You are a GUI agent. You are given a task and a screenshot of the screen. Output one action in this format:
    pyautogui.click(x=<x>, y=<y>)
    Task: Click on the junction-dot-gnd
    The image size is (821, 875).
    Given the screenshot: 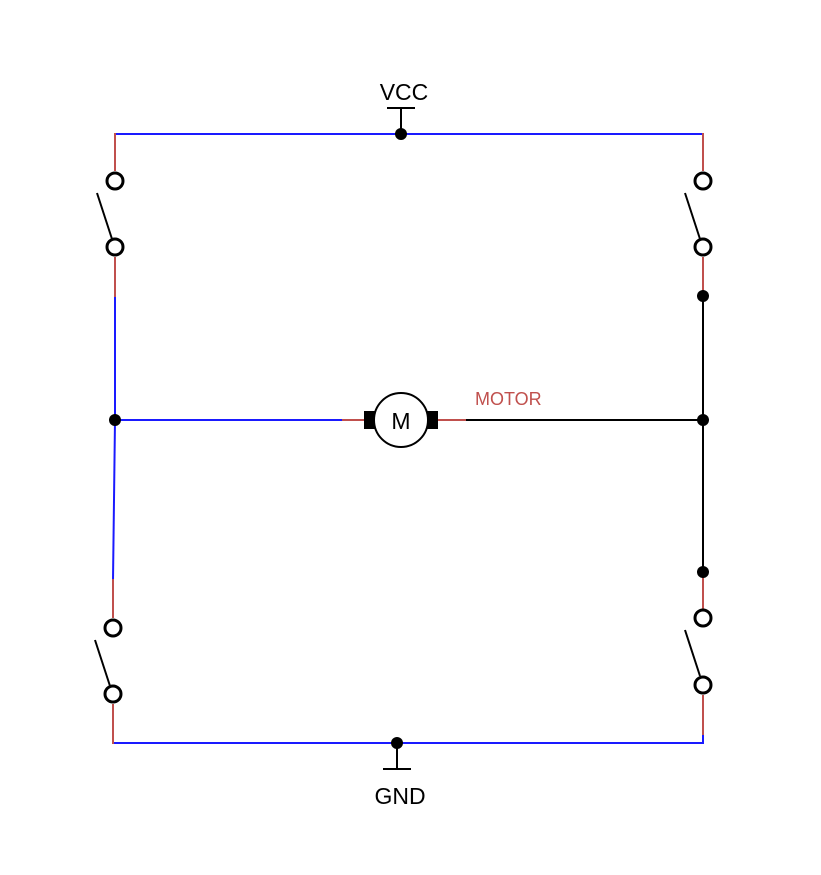 What is the action you would take?
    pyautogui.click(x=397, y=743)
    